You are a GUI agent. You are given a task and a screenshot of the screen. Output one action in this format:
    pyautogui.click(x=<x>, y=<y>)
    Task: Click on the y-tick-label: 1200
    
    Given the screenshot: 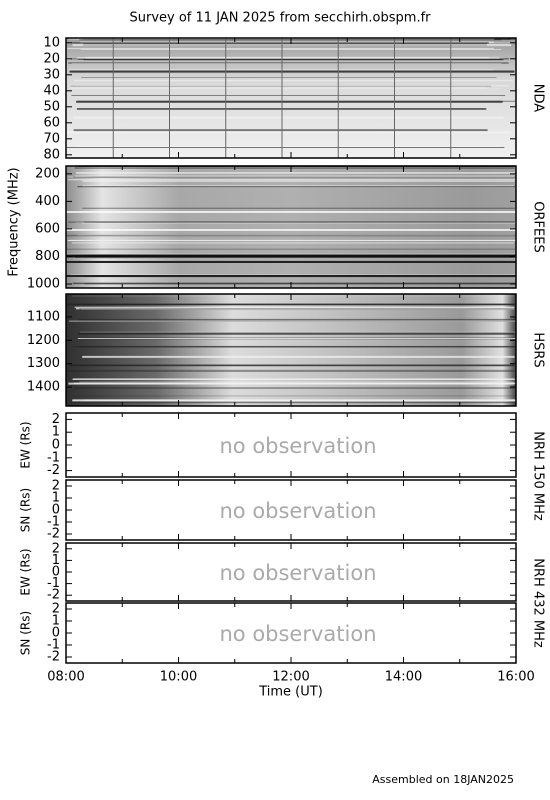 What is the action you would take?
    pyautogui.click(x=43, y=340)
    